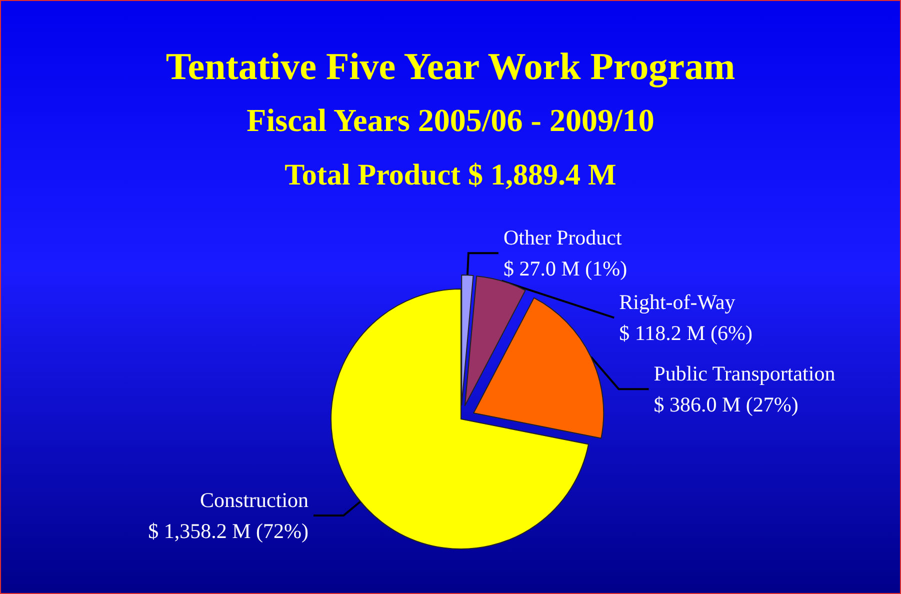  Describe the element at coordinates (451, 67) in the screenshot. I see `chart-title: Tentative Five Year Work Program` at that location.